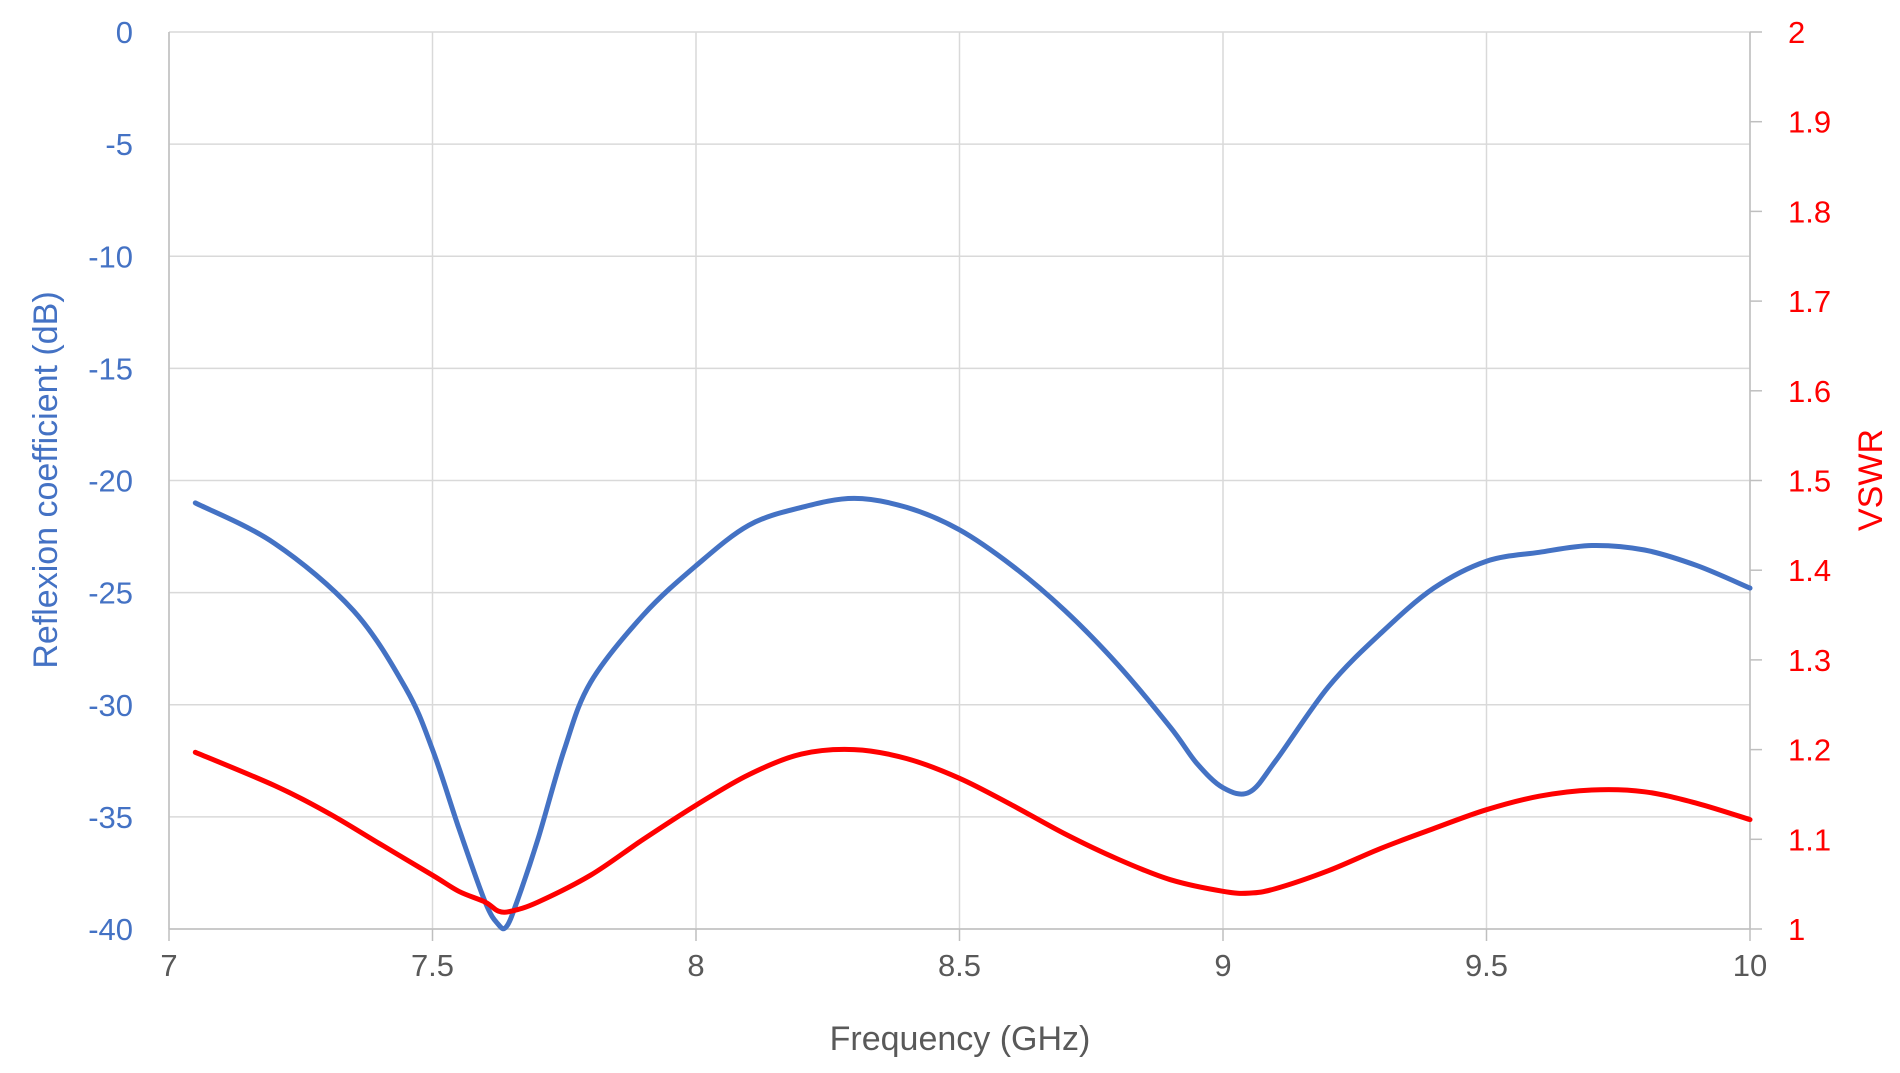  I want to click on y-right-tick-label: 1.2, so click(1809, 750).